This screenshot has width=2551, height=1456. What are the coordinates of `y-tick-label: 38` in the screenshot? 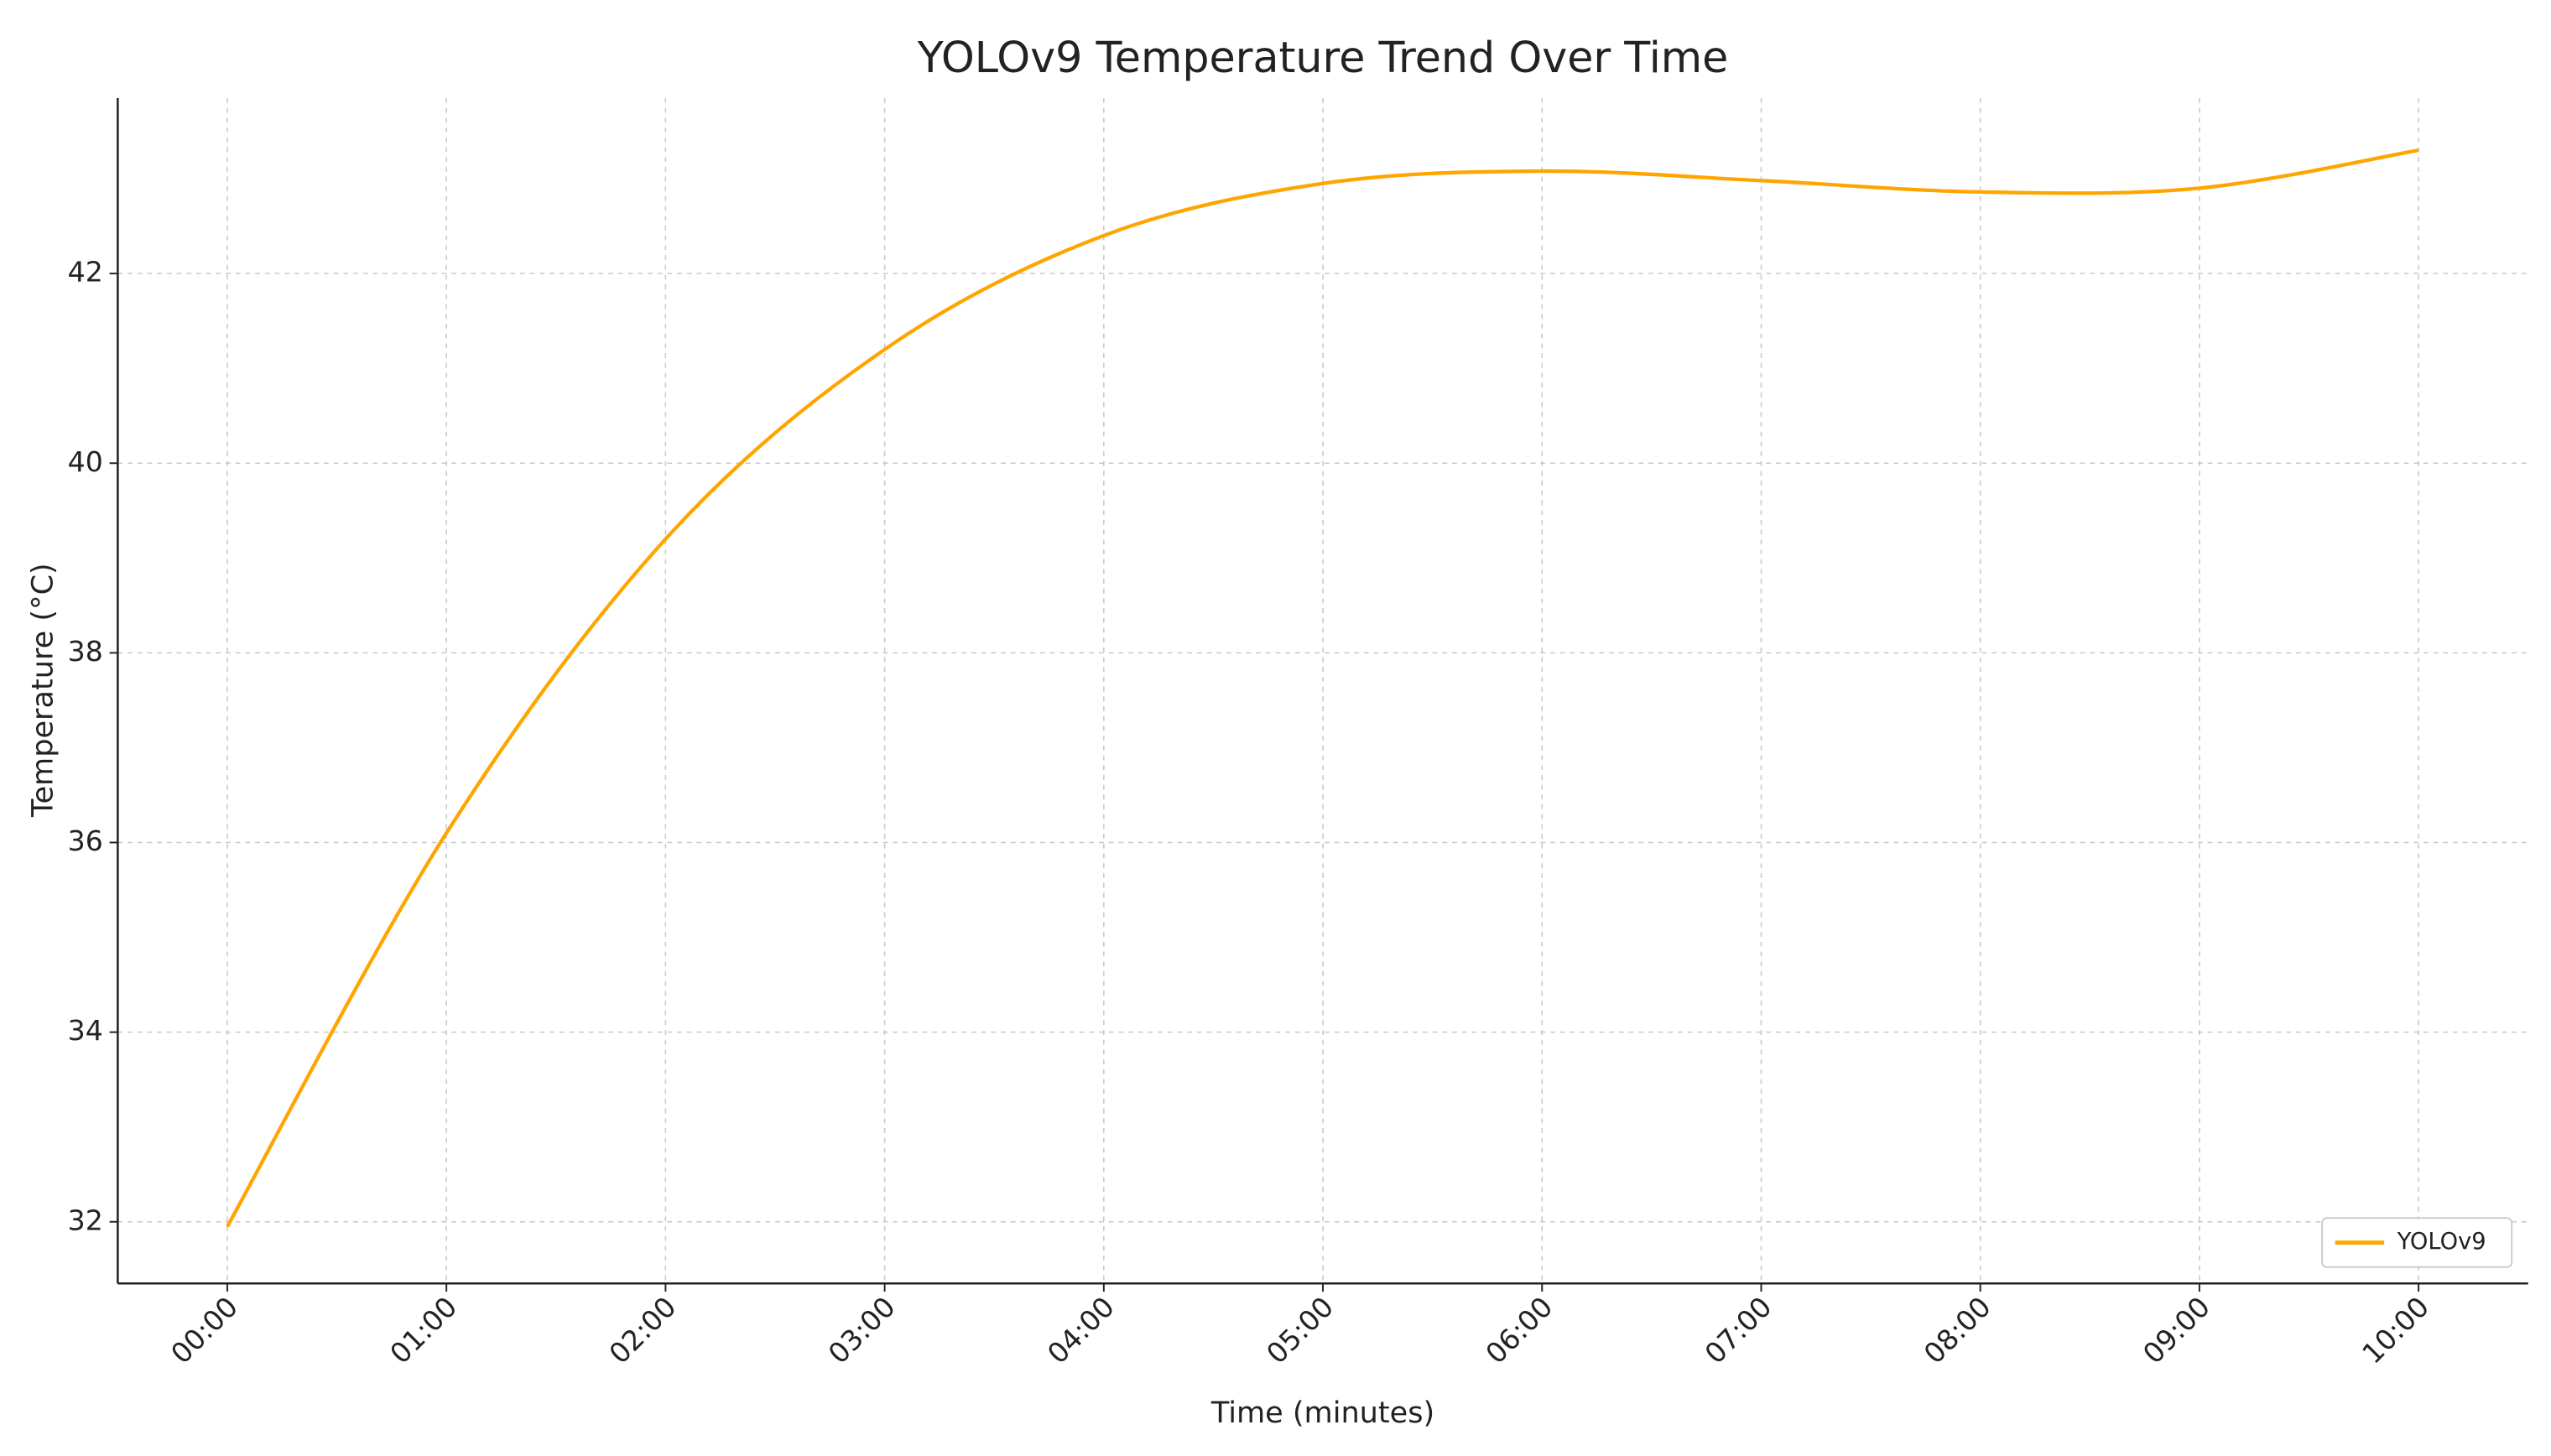 It's located at (85, 651).